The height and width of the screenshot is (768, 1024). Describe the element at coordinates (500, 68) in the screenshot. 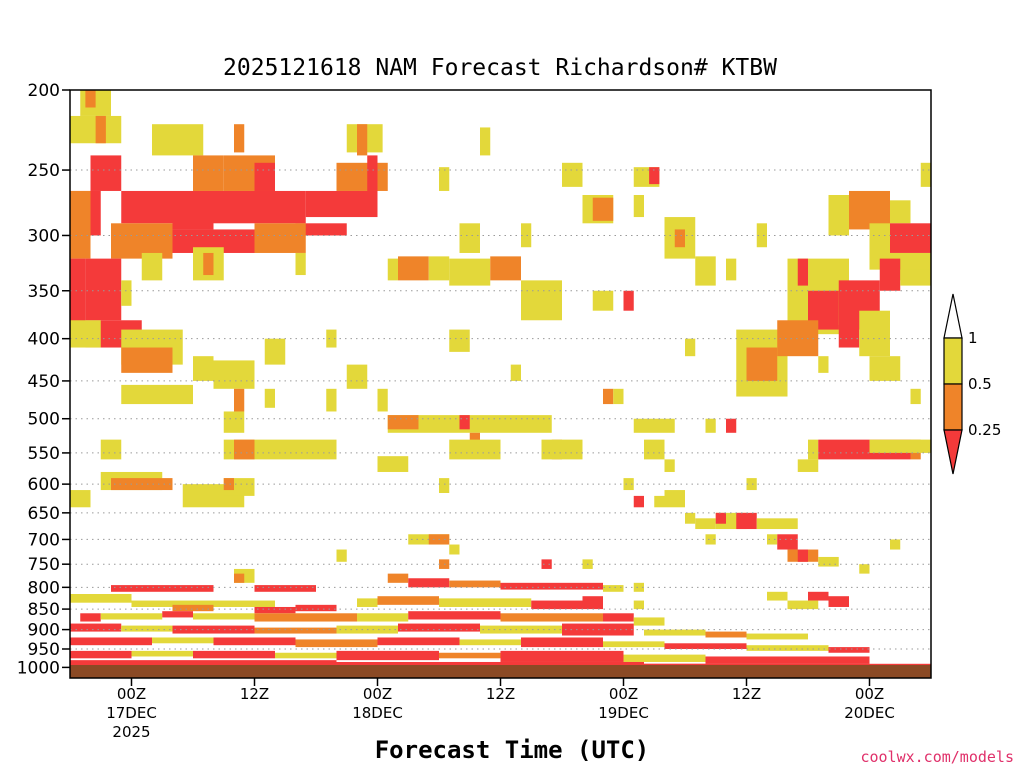

I see `chart-title: 2025121618 NAM Forecast Richardson# KTBW` at that location.